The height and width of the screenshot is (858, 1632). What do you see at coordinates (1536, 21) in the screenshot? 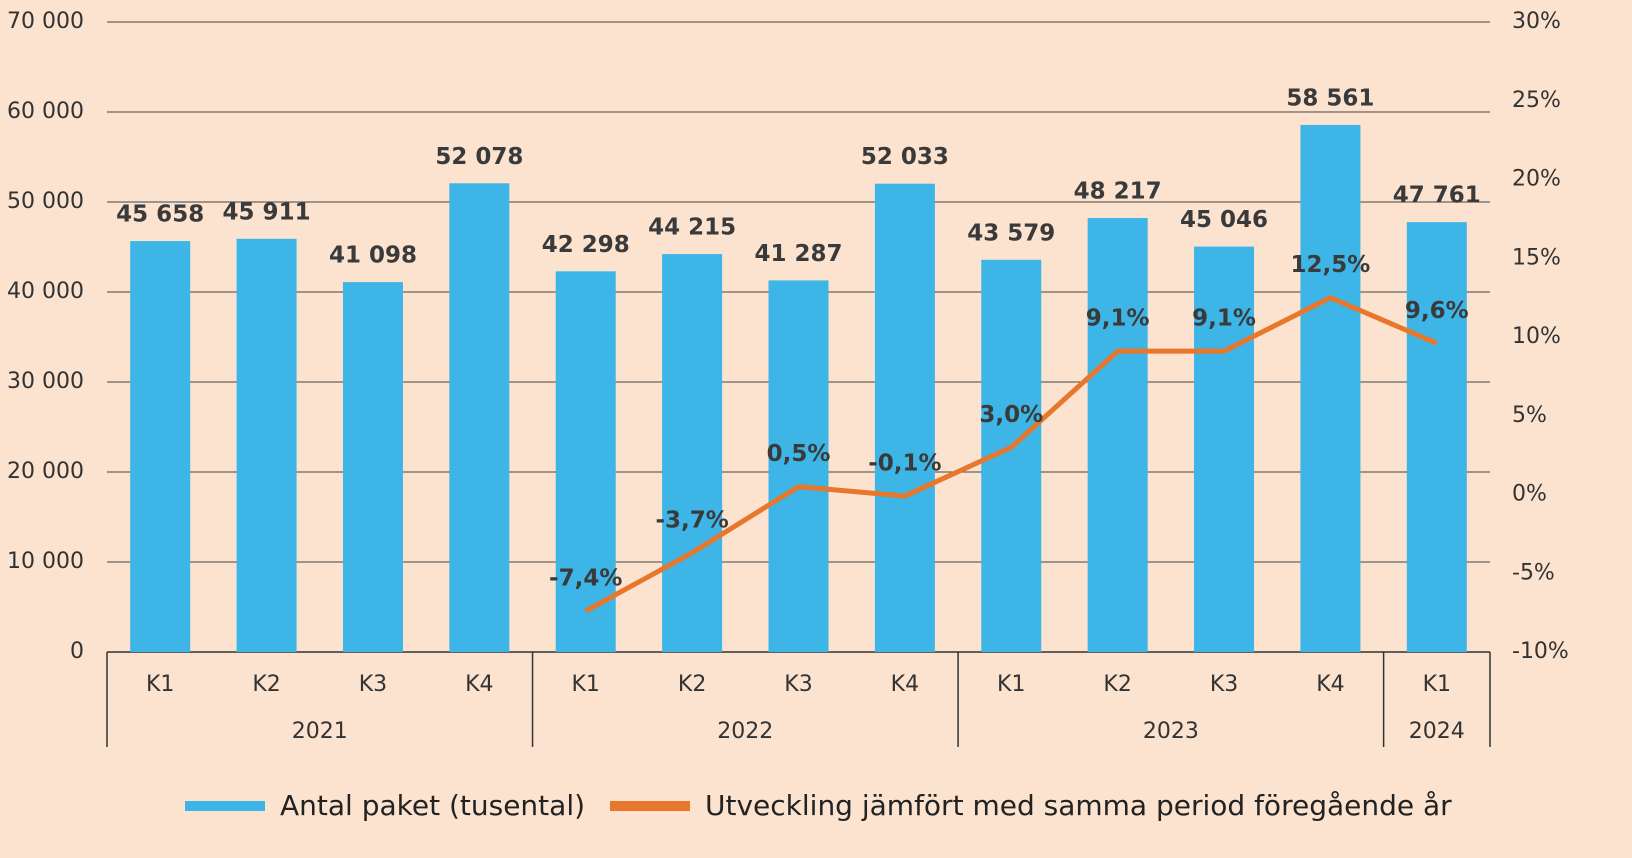
I see `y2-tick-label: 30%` at bounding box center [1536, 21].